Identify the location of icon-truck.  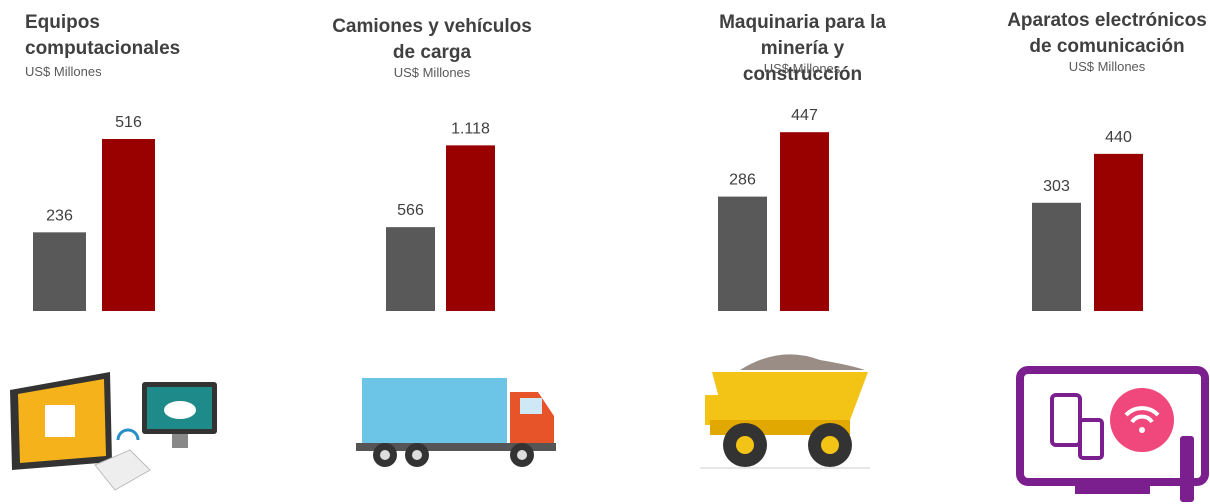
(456, 422).